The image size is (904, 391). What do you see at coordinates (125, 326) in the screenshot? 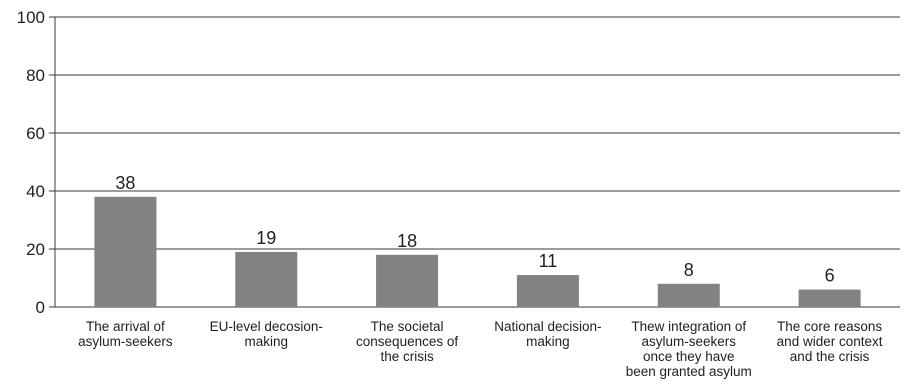
I see `x-tick-label-line: The arrival of` at bounding box center [125, 326].